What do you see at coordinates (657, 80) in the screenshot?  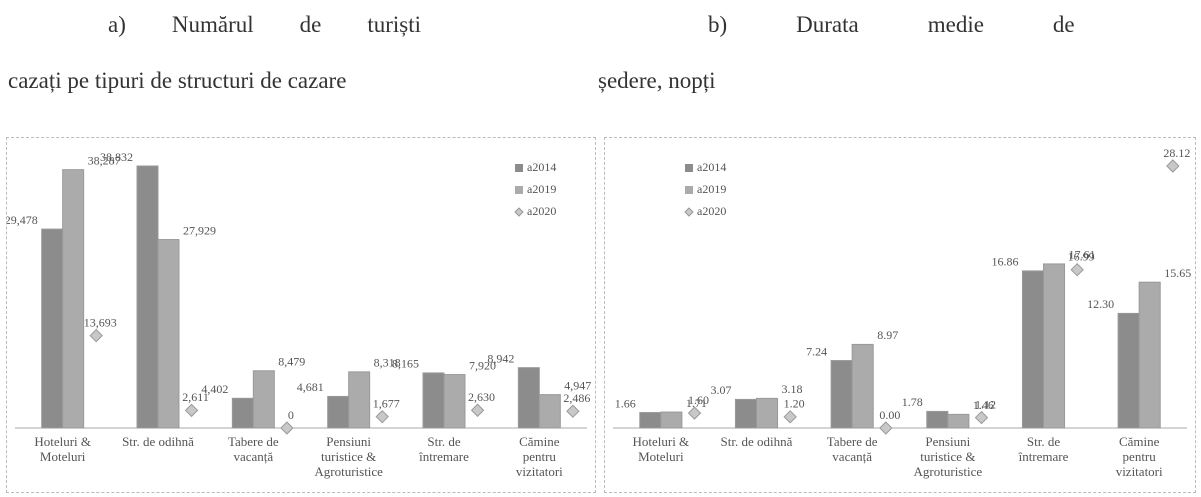 I see `caption: ședere, nopți` at bounding box center [657, 80].